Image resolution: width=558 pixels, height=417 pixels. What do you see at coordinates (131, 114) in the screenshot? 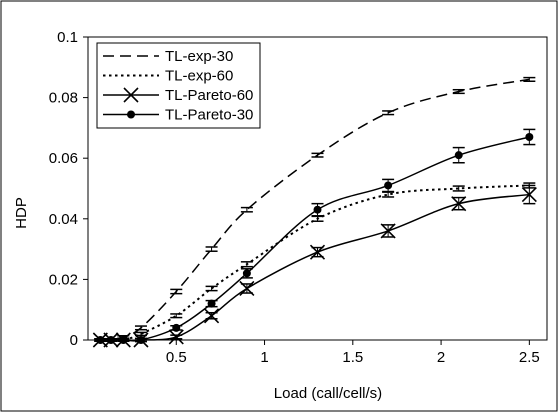
I see `legend-dot-marker` at bounding box center [131, 114].